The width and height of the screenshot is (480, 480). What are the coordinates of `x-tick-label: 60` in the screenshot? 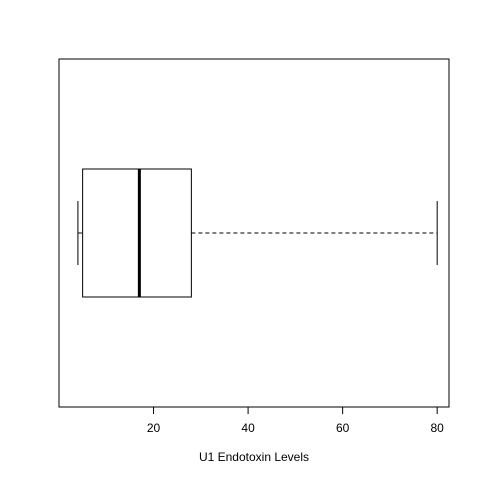 It's located at (343, 428).